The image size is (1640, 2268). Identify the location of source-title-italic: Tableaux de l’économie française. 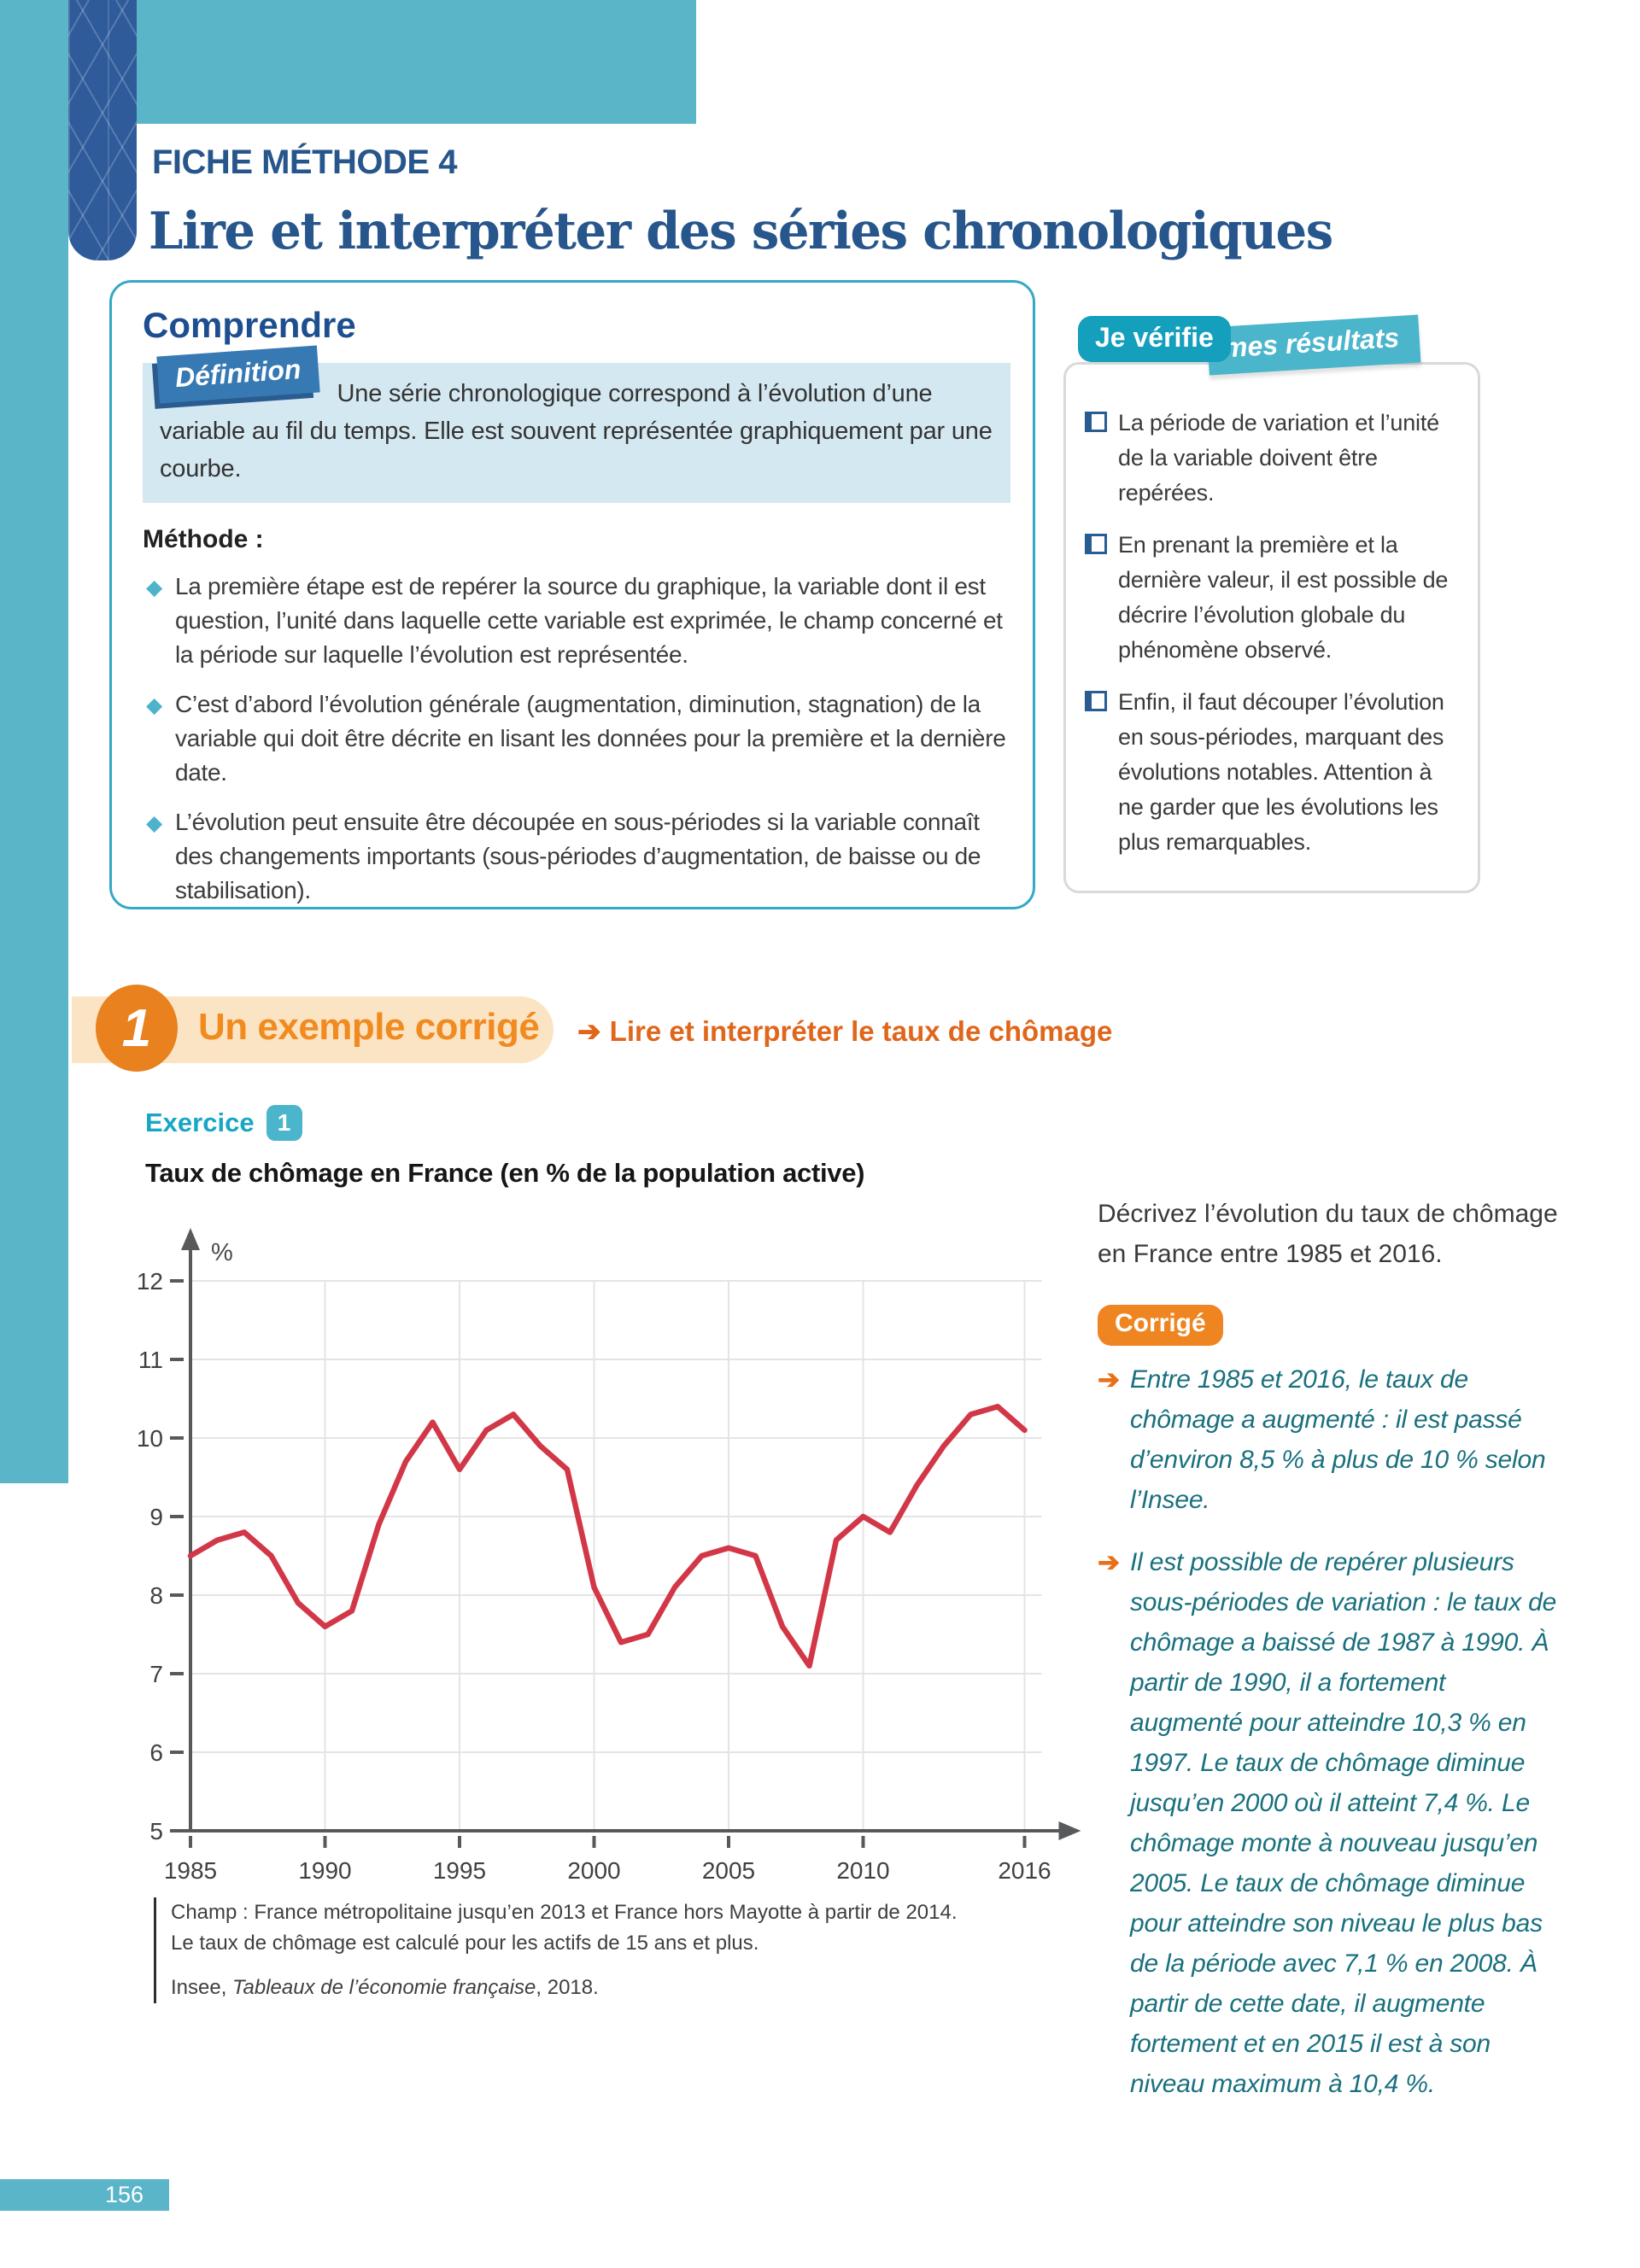
(384, 1987).